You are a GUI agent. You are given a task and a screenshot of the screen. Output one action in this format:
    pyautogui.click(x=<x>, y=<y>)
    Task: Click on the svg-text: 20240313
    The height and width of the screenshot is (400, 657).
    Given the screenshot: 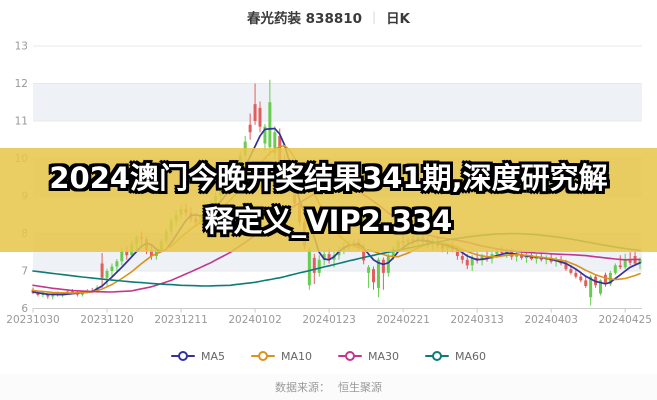 What is the action you would take?
    pyautogui.click(x=476, y=320)
    